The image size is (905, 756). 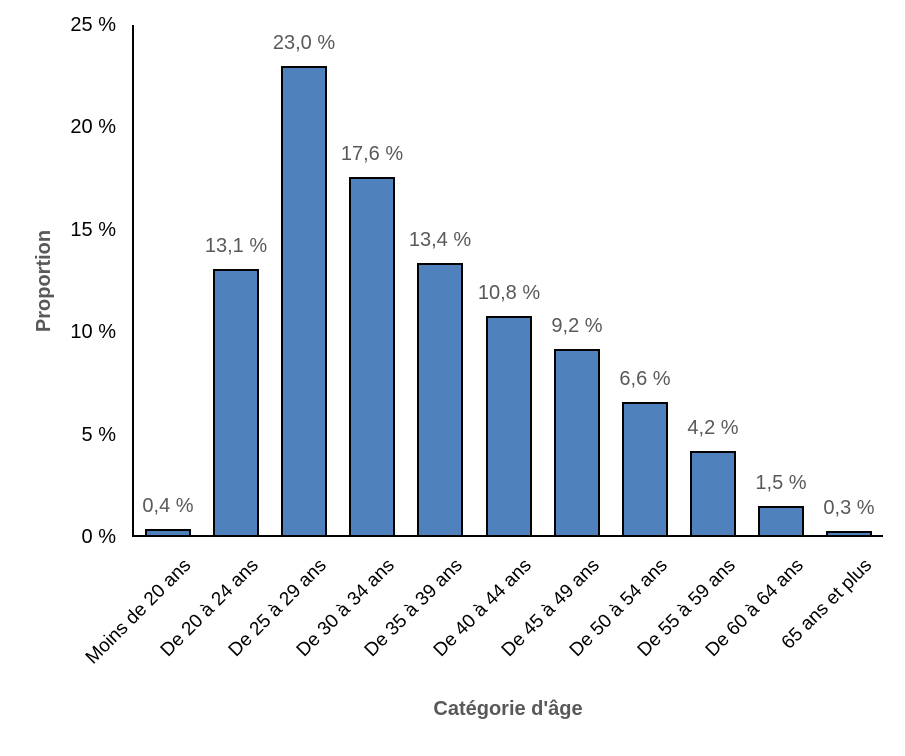 What do you see at coordinates (577, 326) in the screenshot?
I see `value-label: 9,2 %` at bounding box center [577, 326].